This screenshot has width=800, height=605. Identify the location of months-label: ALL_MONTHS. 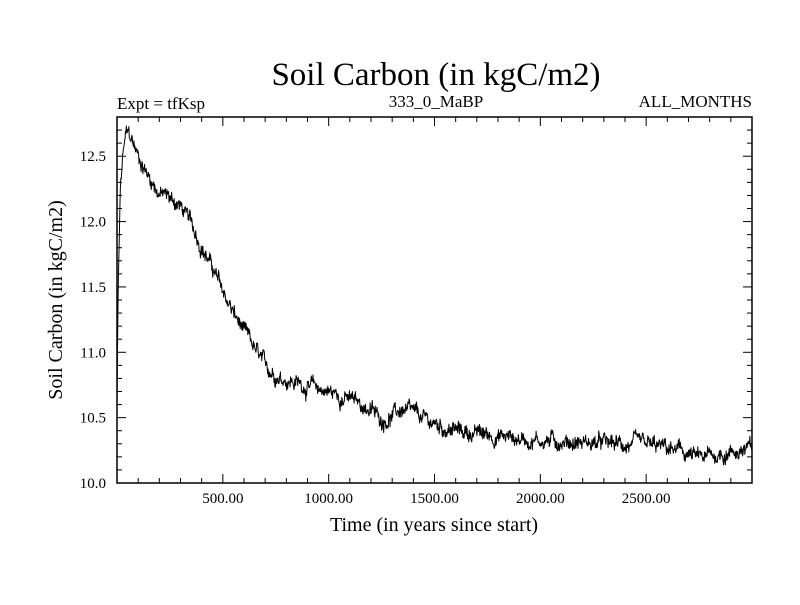
(695, 101).